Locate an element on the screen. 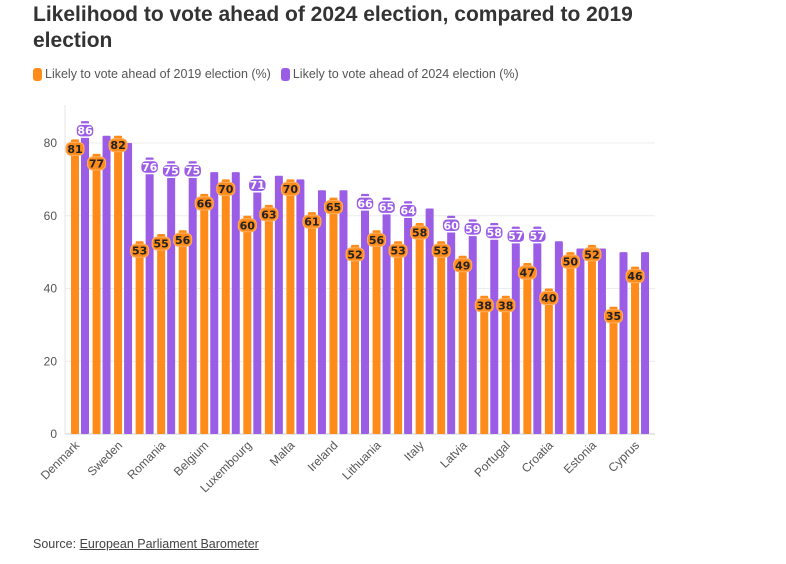  x-tick-label: Romania is located at coordinates (146, 460).